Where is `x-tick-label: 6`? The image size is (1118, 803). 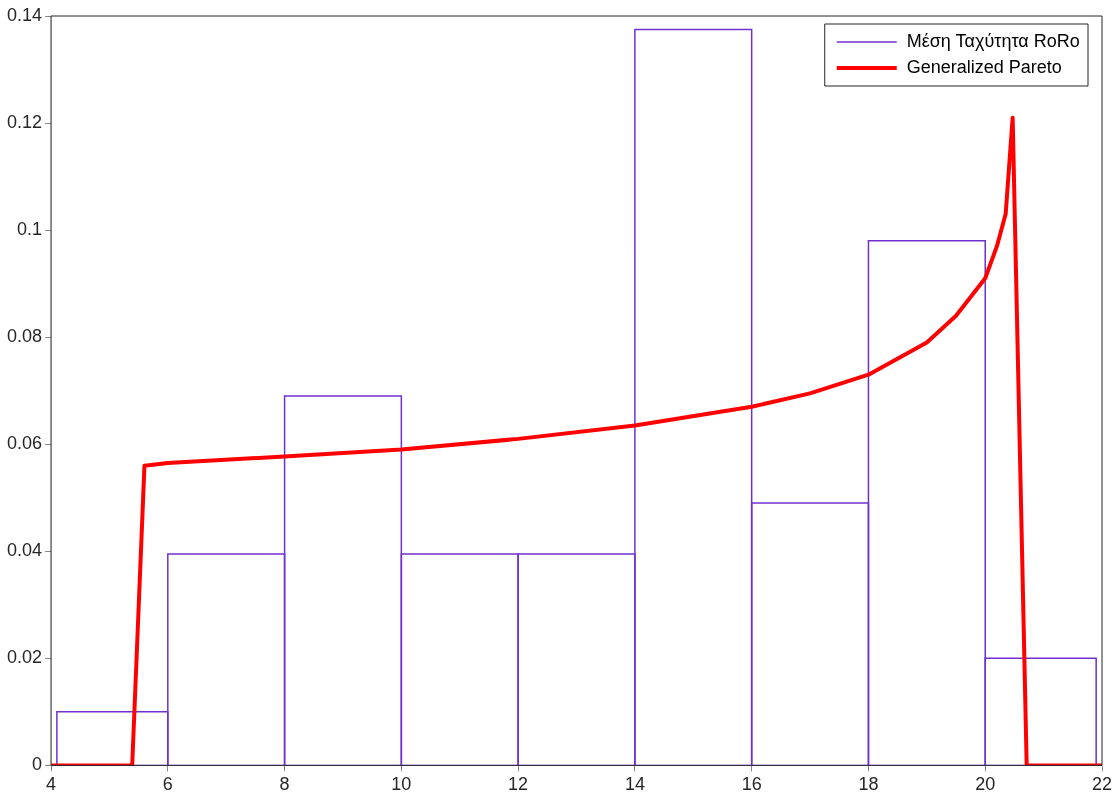
x-tick-label: 6 is located at coordinates (167, 784).